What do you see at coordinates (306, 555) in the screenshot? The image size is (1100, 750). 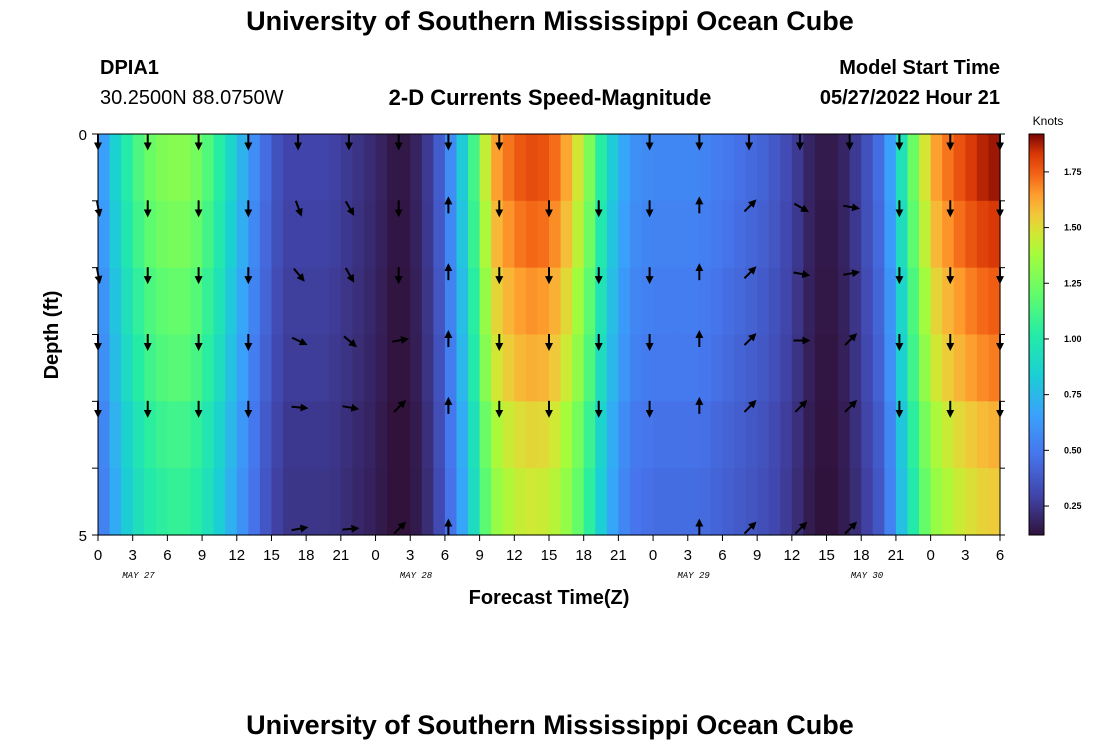 I see `x-tick-label: 18` at bounding box center [306, 555].